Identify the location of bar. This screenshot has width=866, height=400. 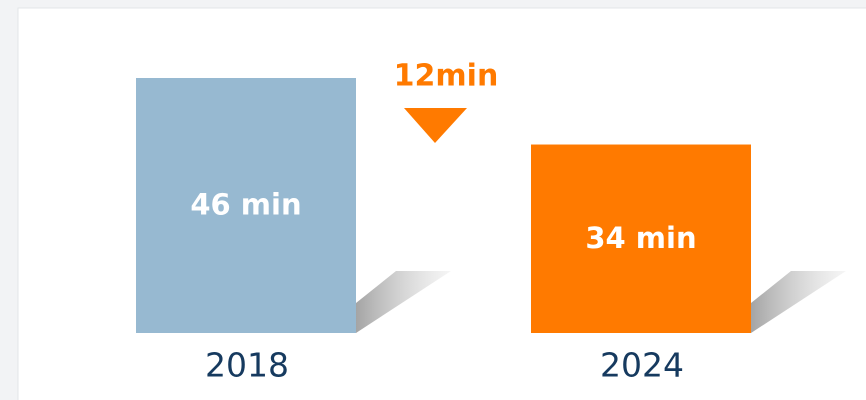
(641, 238).